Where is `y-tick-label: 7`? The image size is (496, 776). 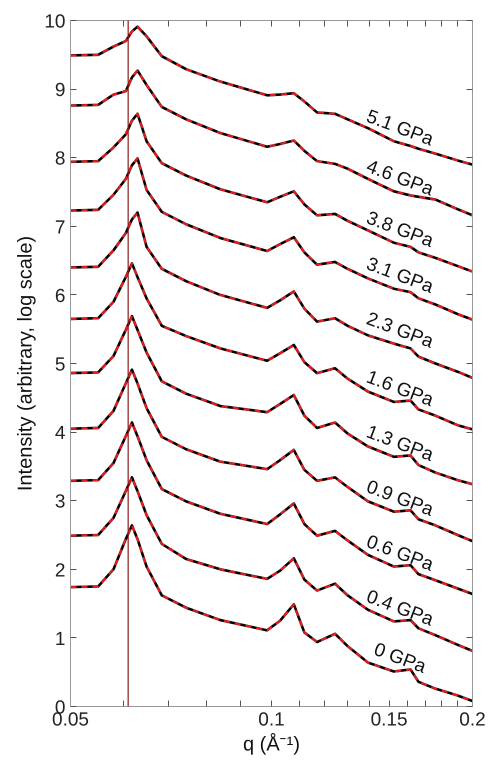 y-tick-label: 7 is located at coordinates (60, 227).